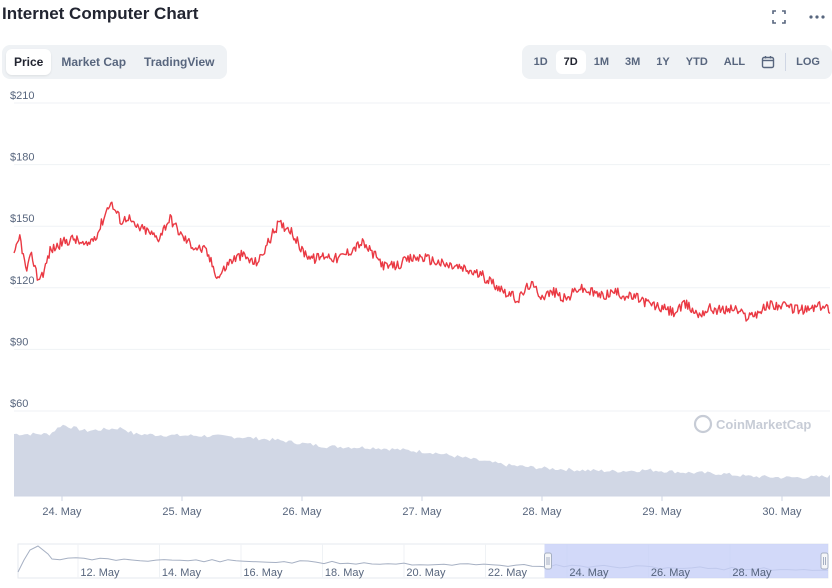 The width and height of the screenshot is (832, 588). Describe the element at coordinates (686, 561) in the screenshot. I see `navigator-selection` at that location.